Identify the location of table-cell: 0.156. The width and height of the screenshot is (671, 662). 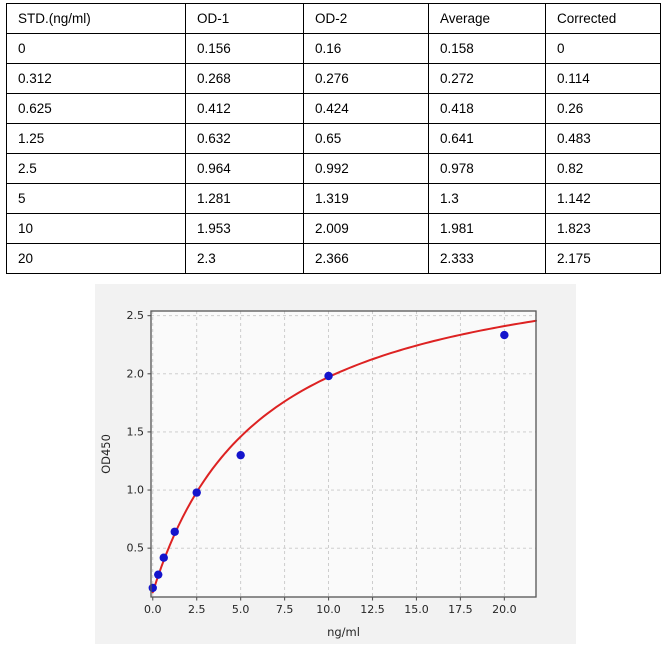
(244, 48).